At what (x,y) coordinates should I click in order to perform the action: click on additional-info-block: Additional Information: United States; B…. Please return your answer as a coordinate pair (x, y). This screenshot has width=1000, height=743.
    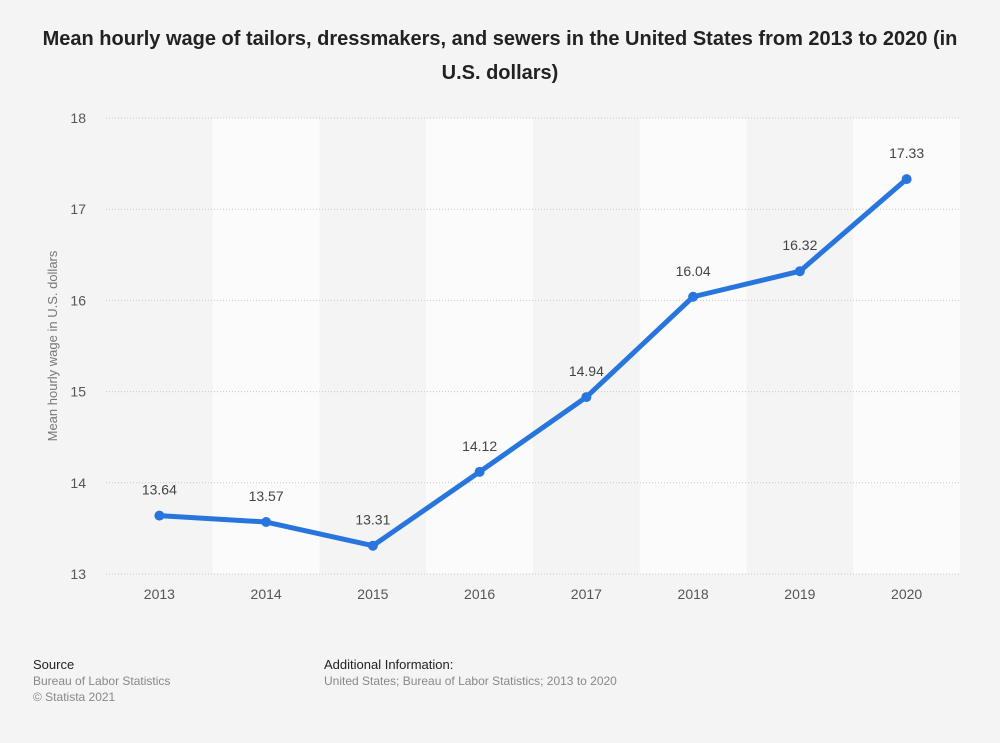
    Looking at the image, I should click on (470, 673).